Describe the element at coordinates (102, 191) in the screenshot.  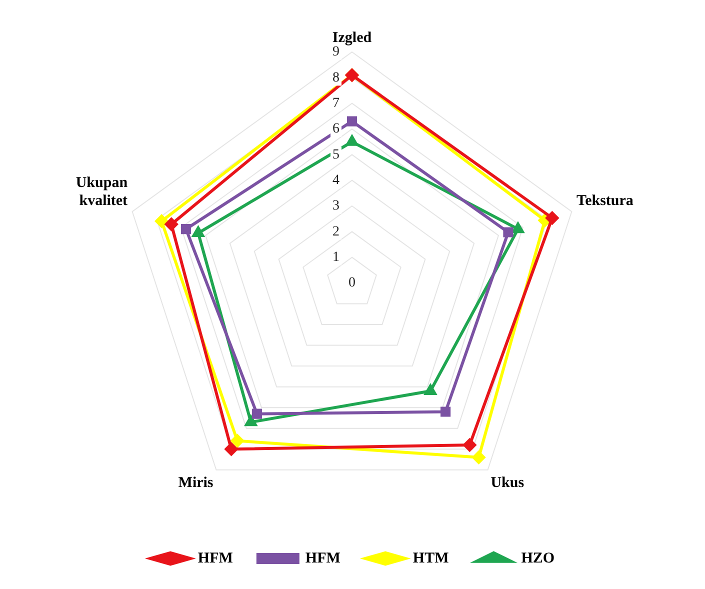
I see `spoke-label: Ukupan kvalitet` at that location.